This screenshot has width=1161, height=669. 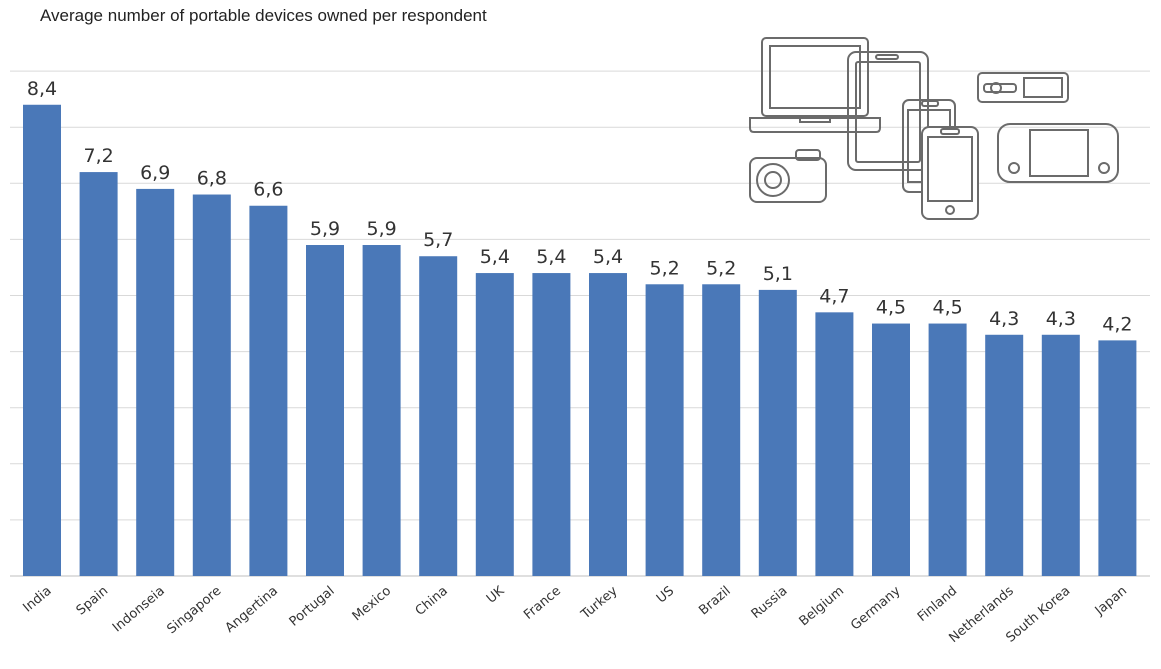 I want to click on value-label: 7,2, so click(x=98, y=156).